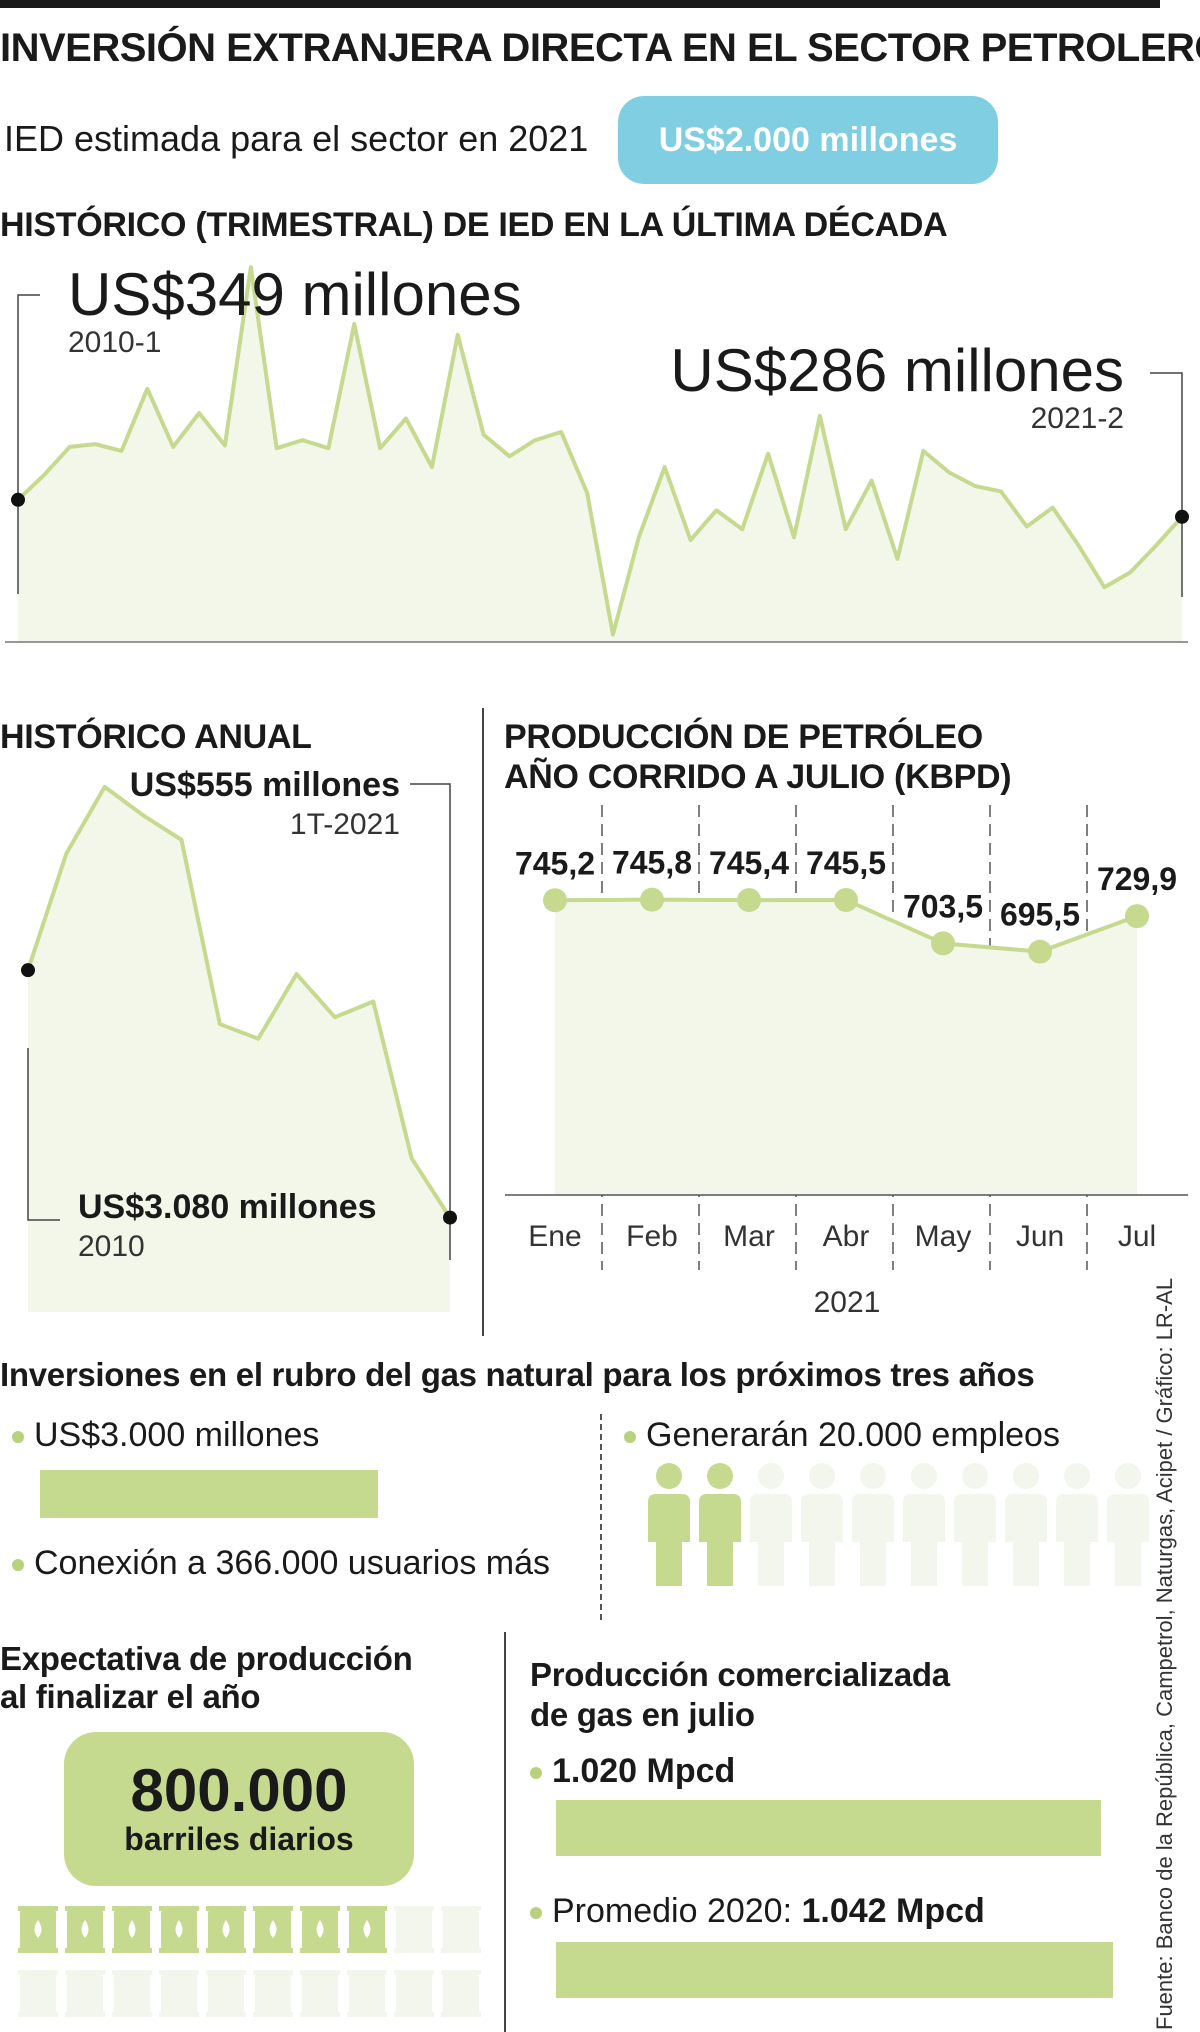 This screenshot has width=1200, height=2032. I want to click on annual-max-value: US$555 millones, so click(264, 785).